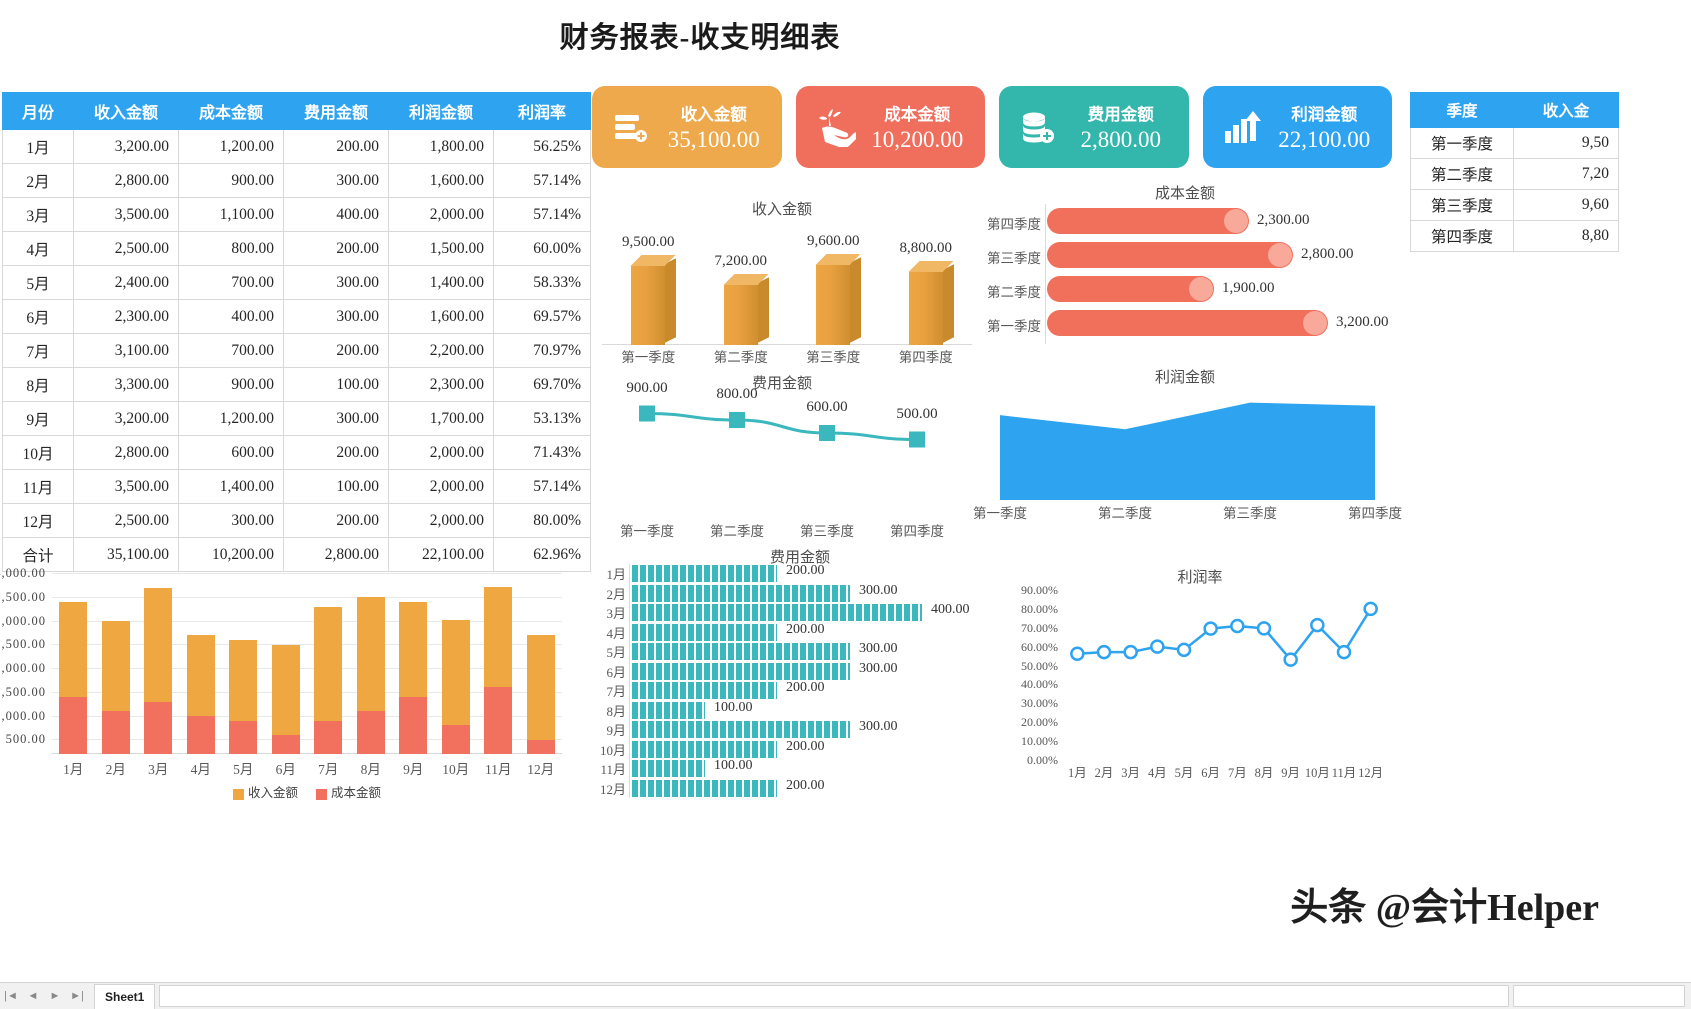 The width and height of the screenshot is (1691, 1009). Describe the element at coordinates (231, 554) in the screenshot. I see `cell: 10,200.00` at that location.